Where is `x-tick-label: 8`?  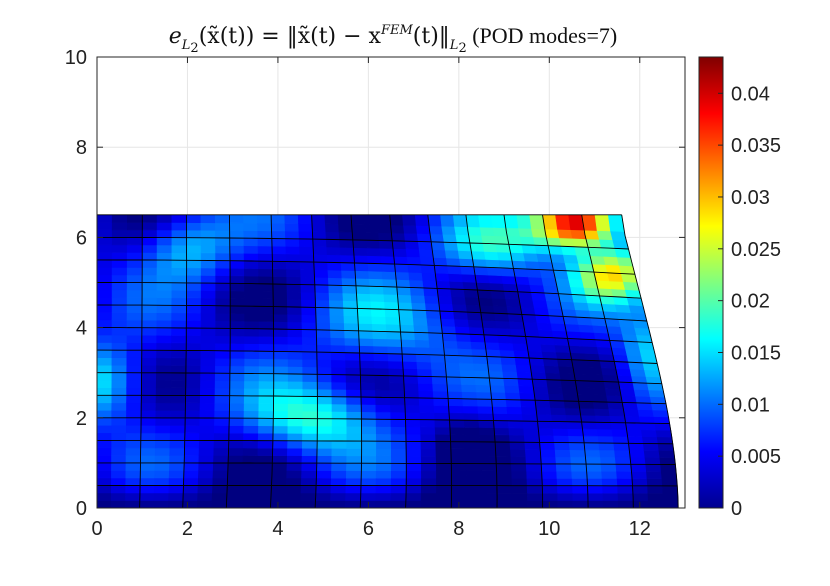 x-tick-label: 8 is located at coordinates (458, 529).